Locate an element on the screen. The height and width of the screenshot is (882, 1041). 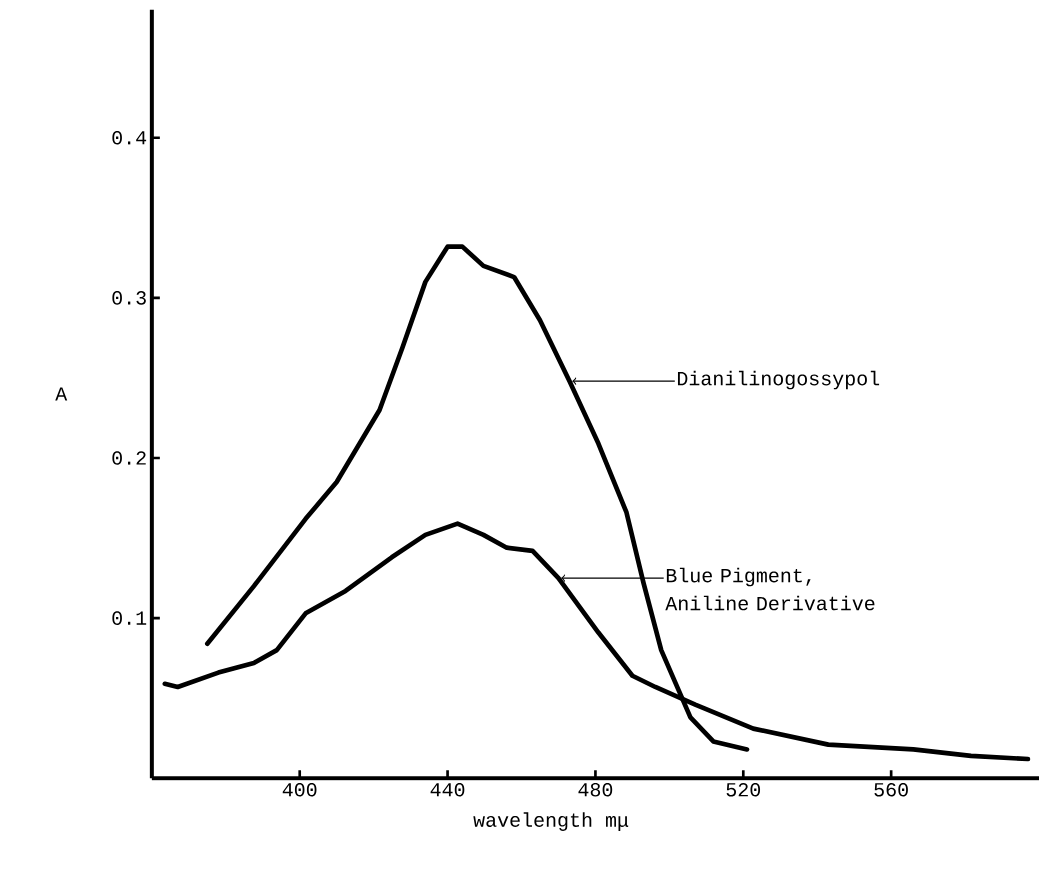
y-axis-title: A is located at coordinates (61, 394).